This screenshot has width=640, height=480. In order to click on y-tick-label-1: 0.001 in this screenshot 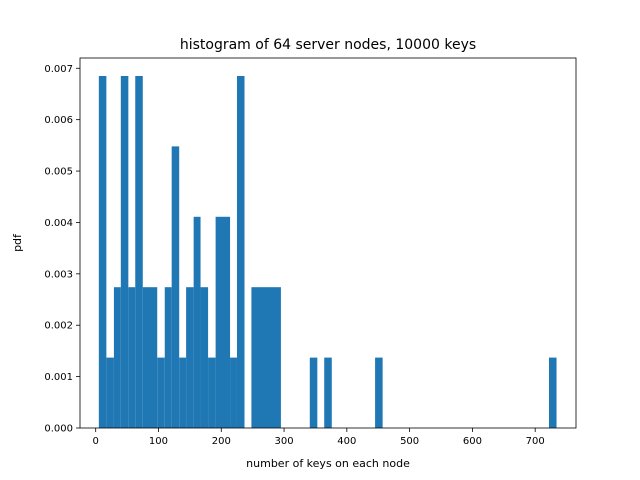, I will do `click(58, 377)`.